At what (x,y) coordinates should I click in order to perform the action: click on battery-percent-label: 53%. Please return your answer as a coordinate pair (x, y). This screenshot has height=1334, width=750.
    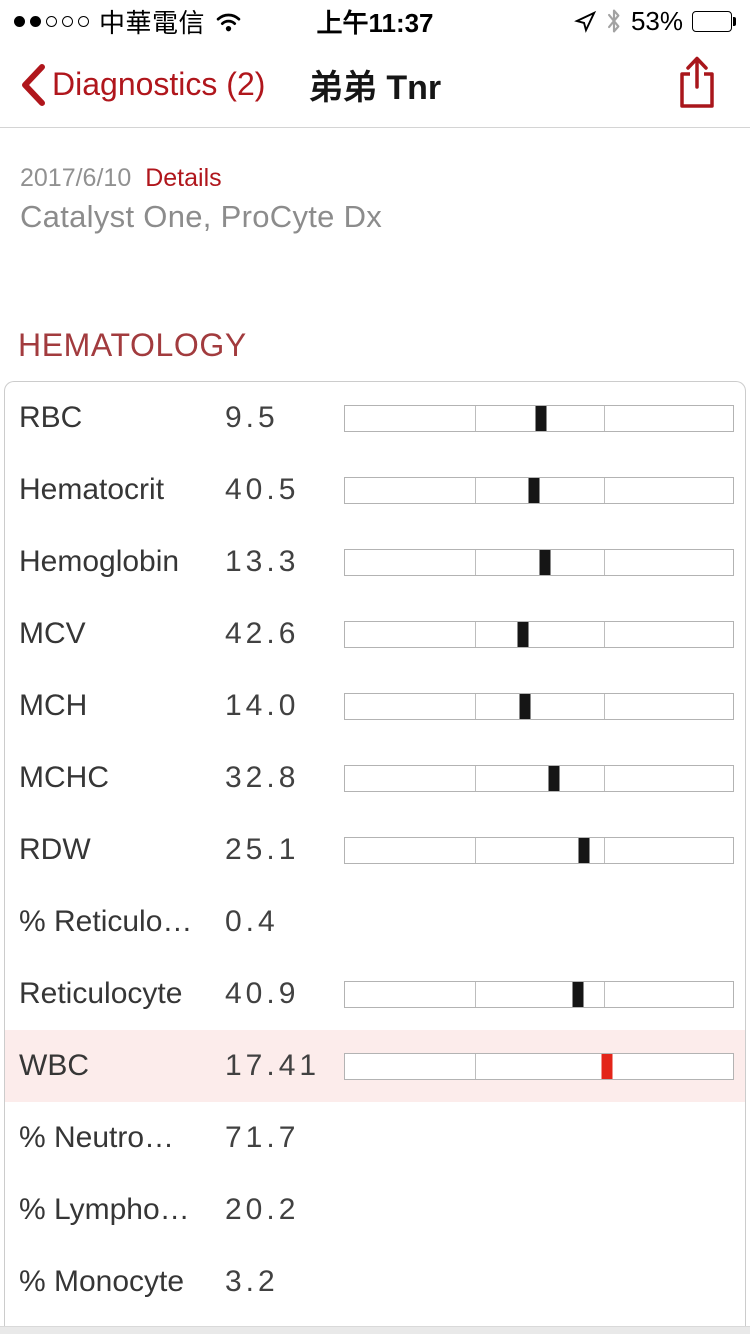
    Looking at the image, I should click on (656, 20).